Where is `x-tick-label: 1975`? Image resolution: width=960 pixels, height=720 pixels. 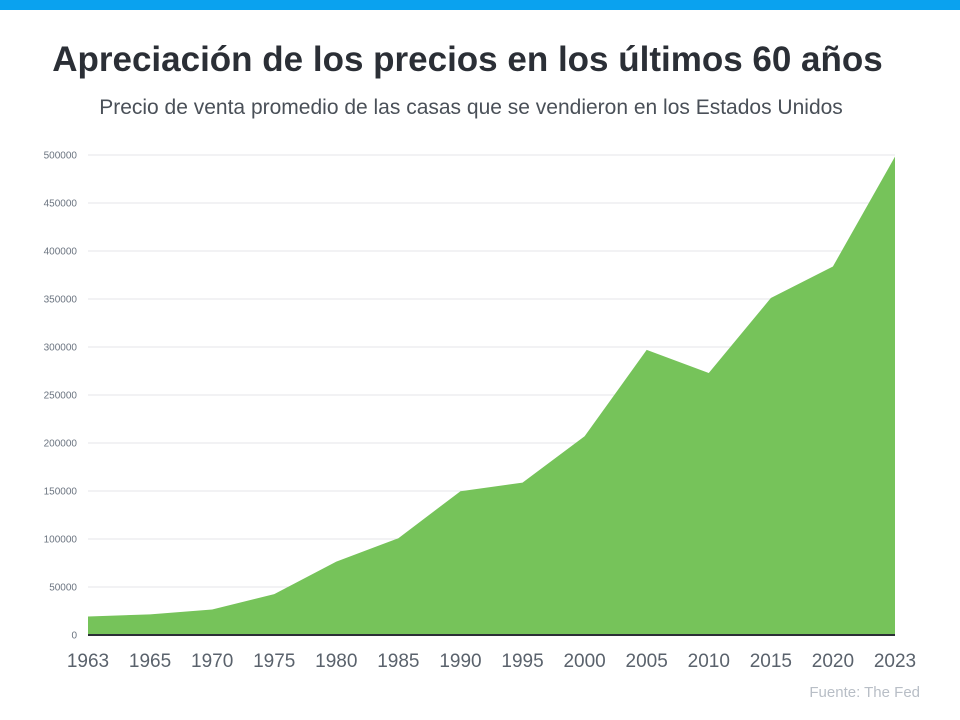 x-tick-label: 1975 is located at coordinates (274, 661).